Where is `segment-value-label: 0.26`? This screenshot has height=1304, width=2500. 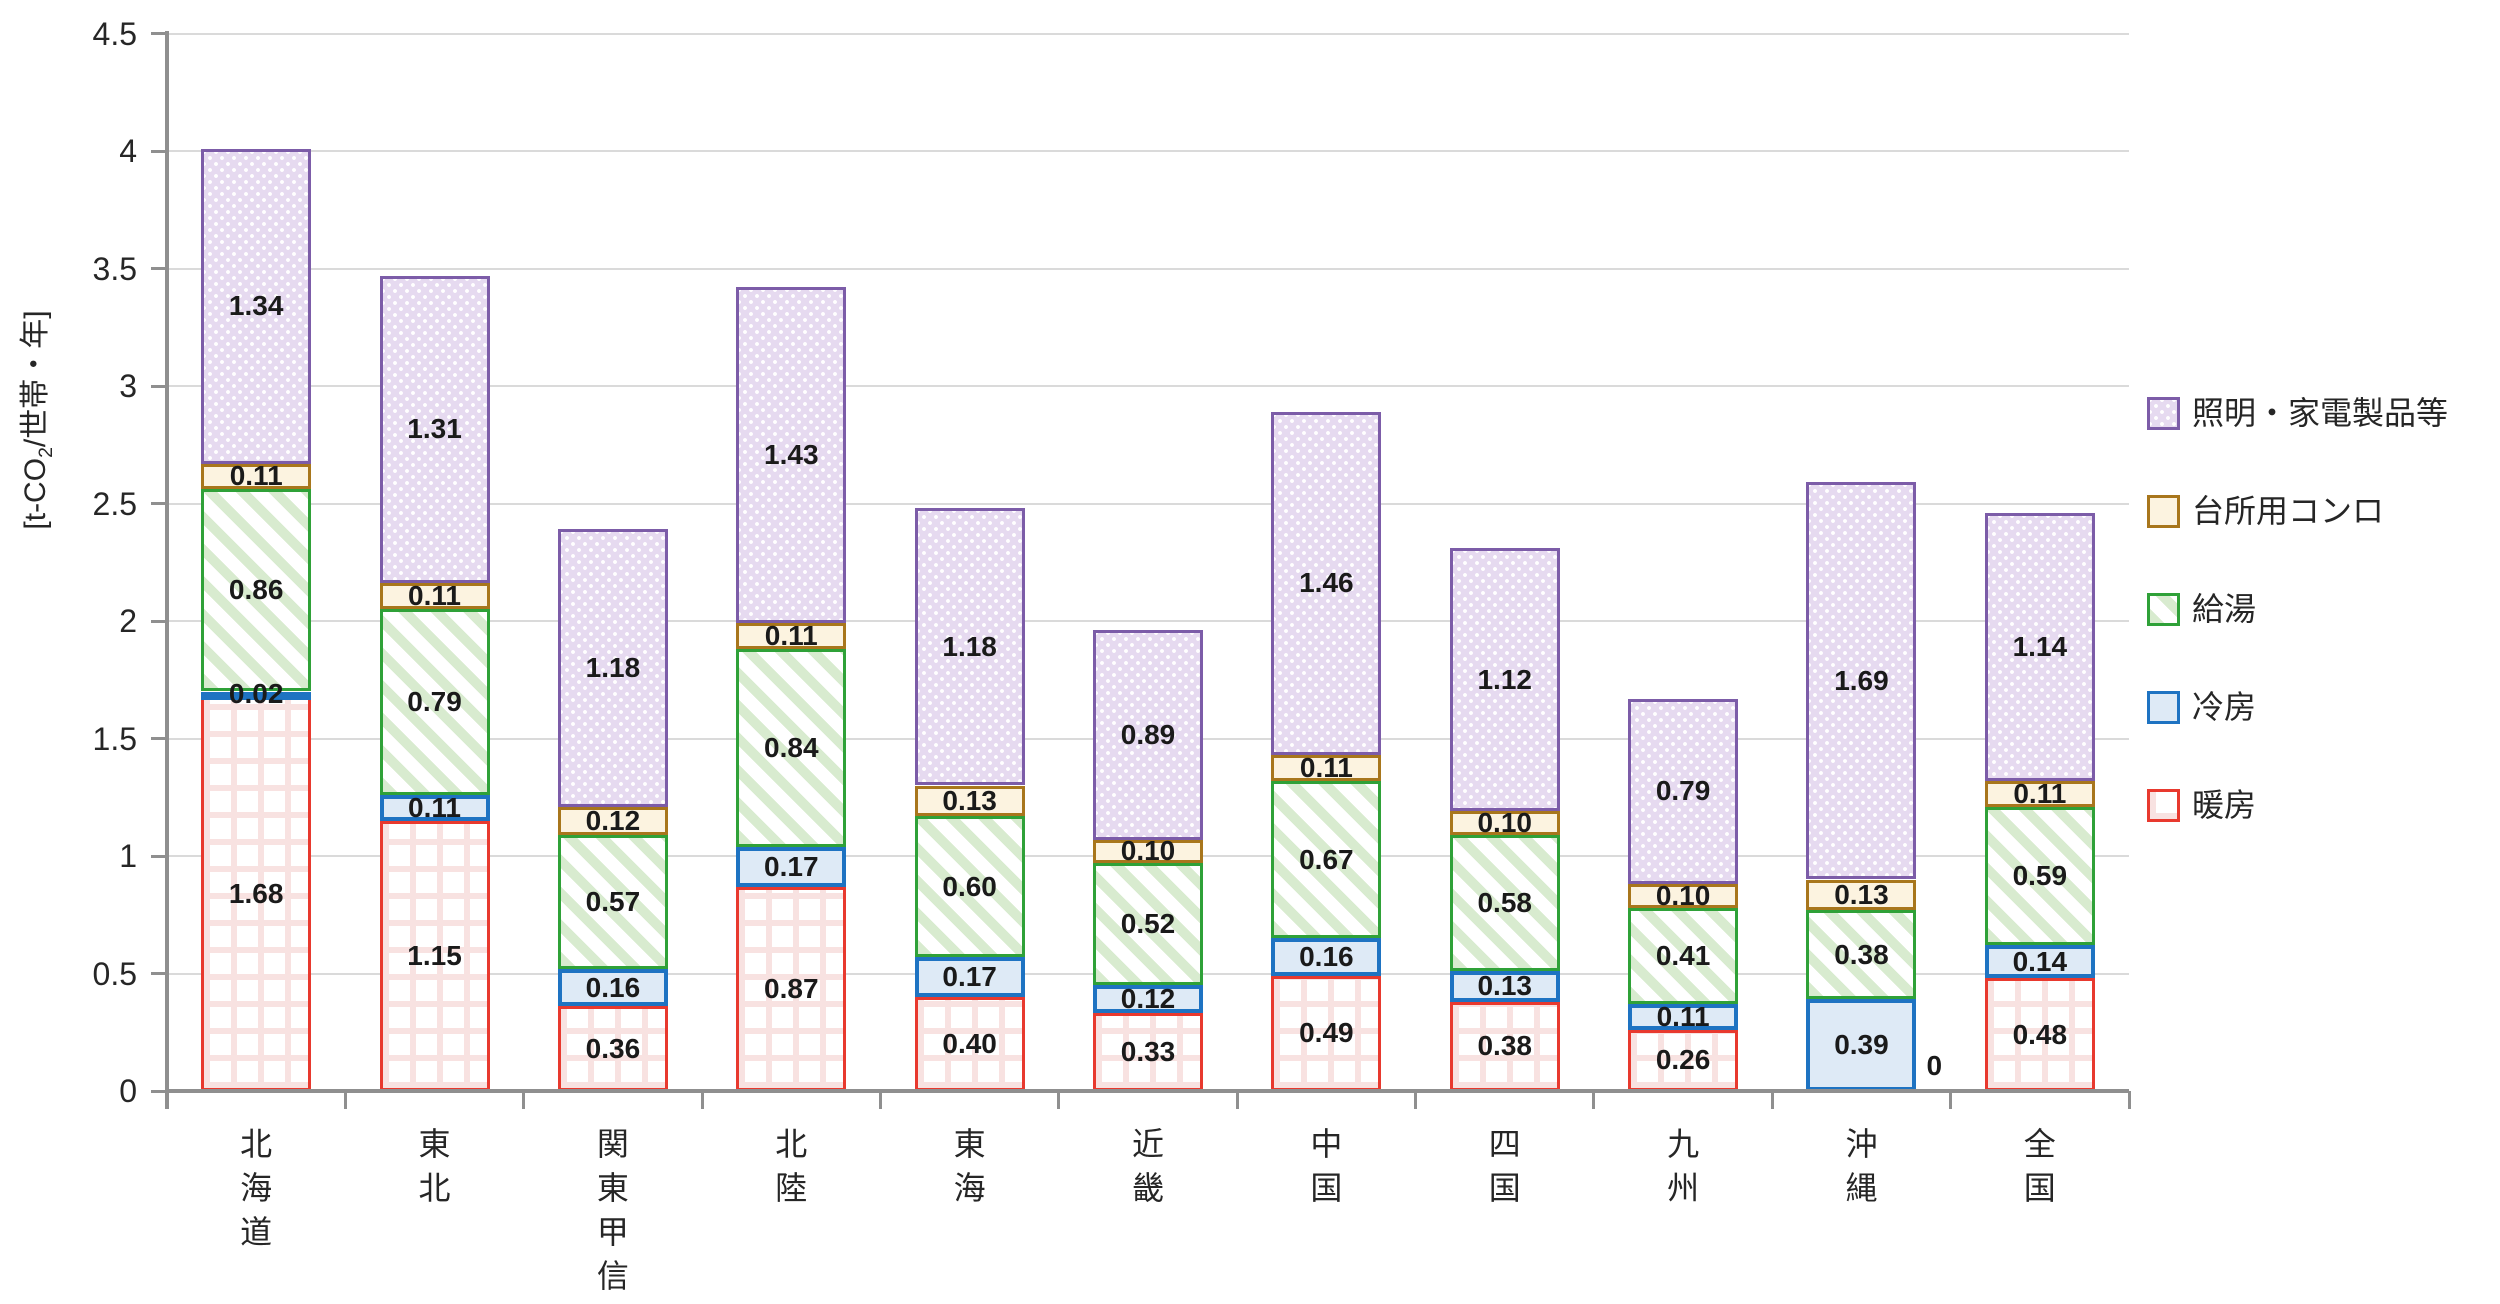
segment-value-label: 0.26 is located at coordinates (1683, 1060).